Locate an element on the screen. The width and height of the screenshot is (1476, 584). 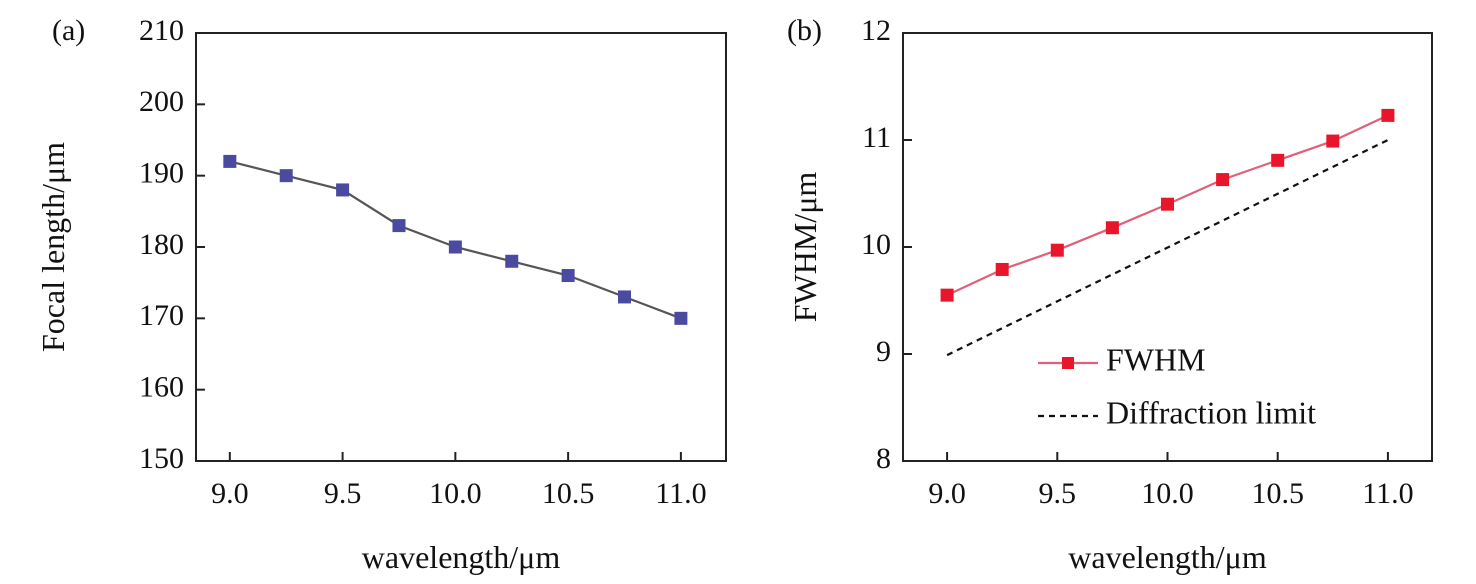
chart-1-legend-label: FWHM is located at coordinates (1156, 359).